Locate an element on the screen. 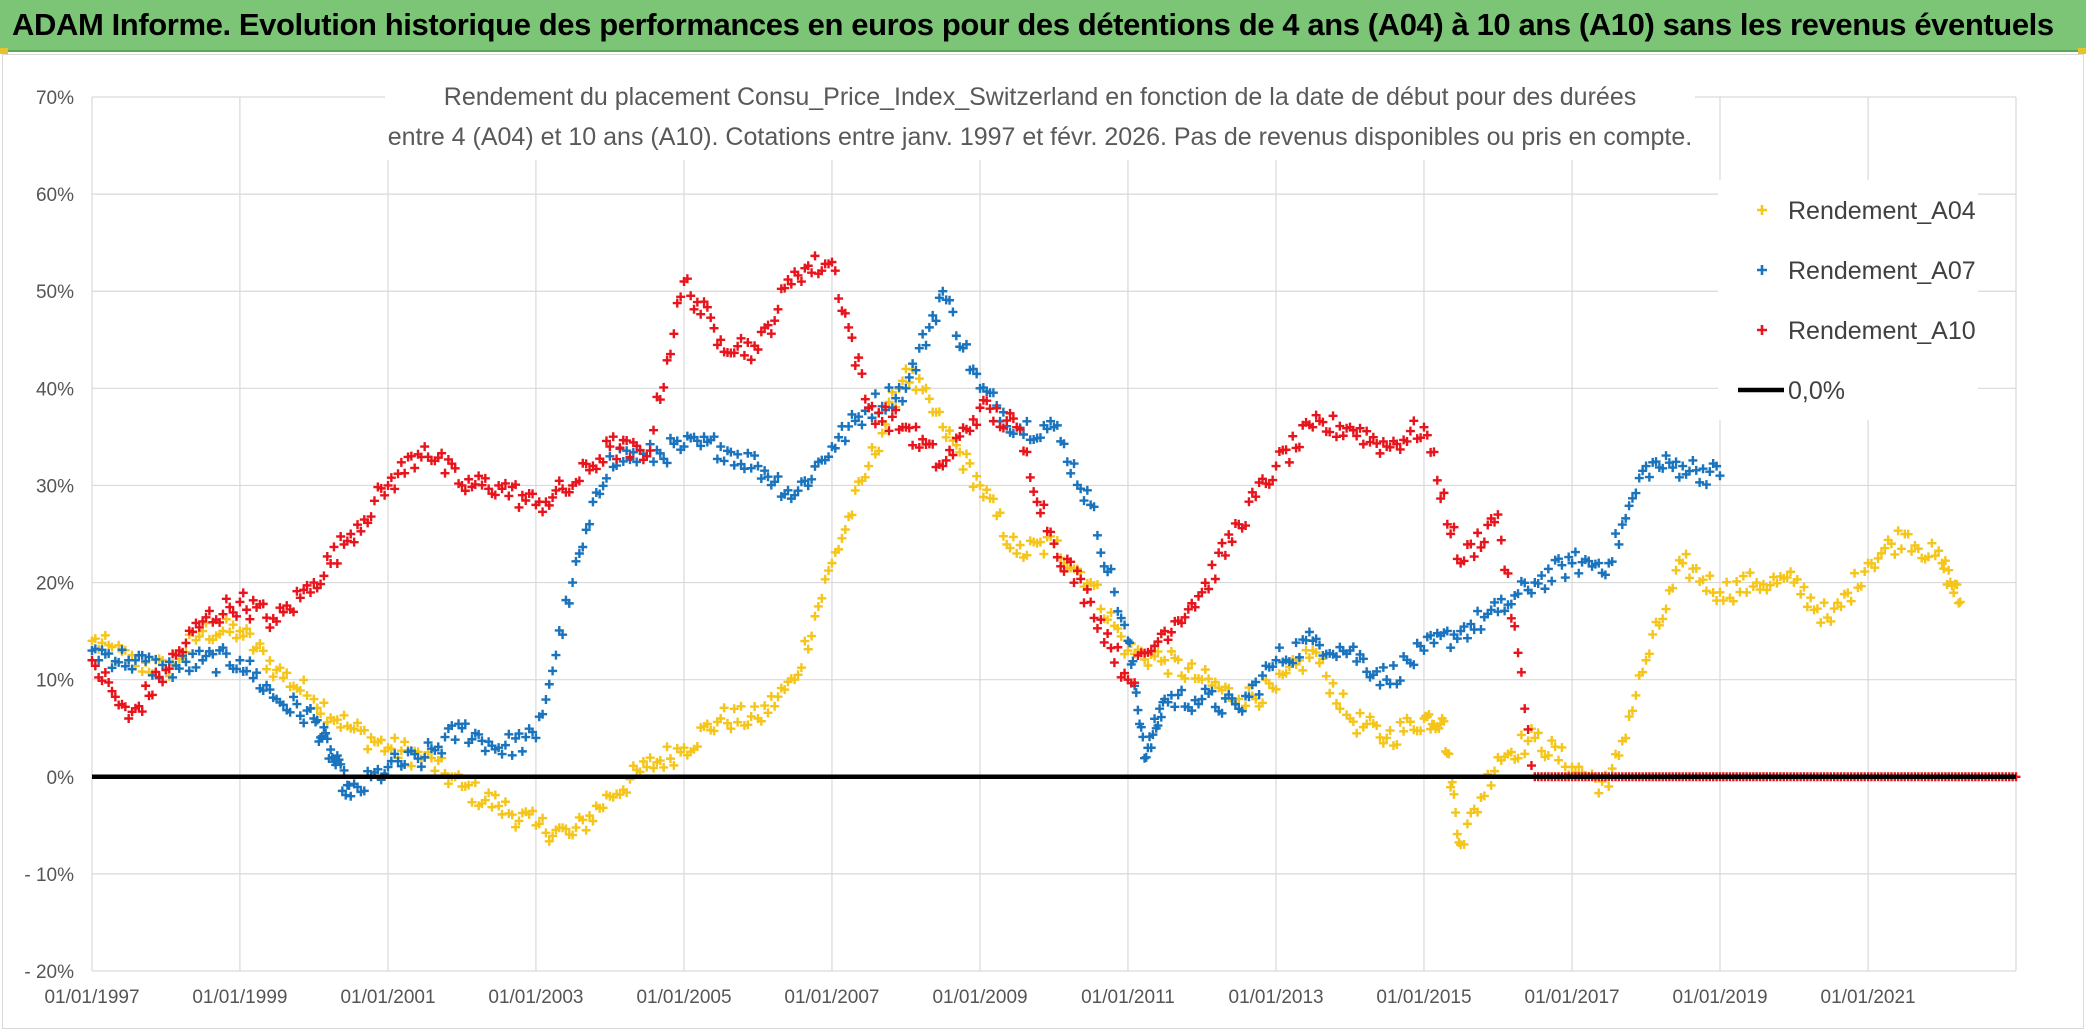 Image resolution: width=2086 pixels, height=1031 pixels. y-tick-label: 10% is located at coordinates (55, 681).